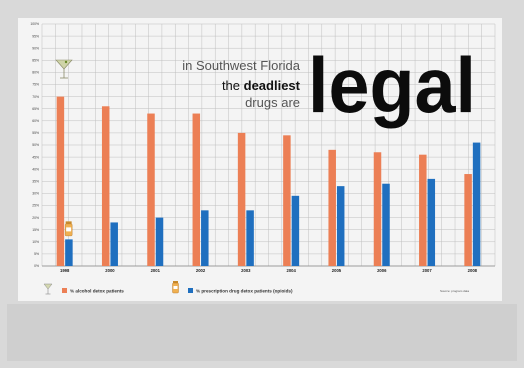 The image size is (524, 368). I want to click on y-tick-label: 15%, so click(35, 230).